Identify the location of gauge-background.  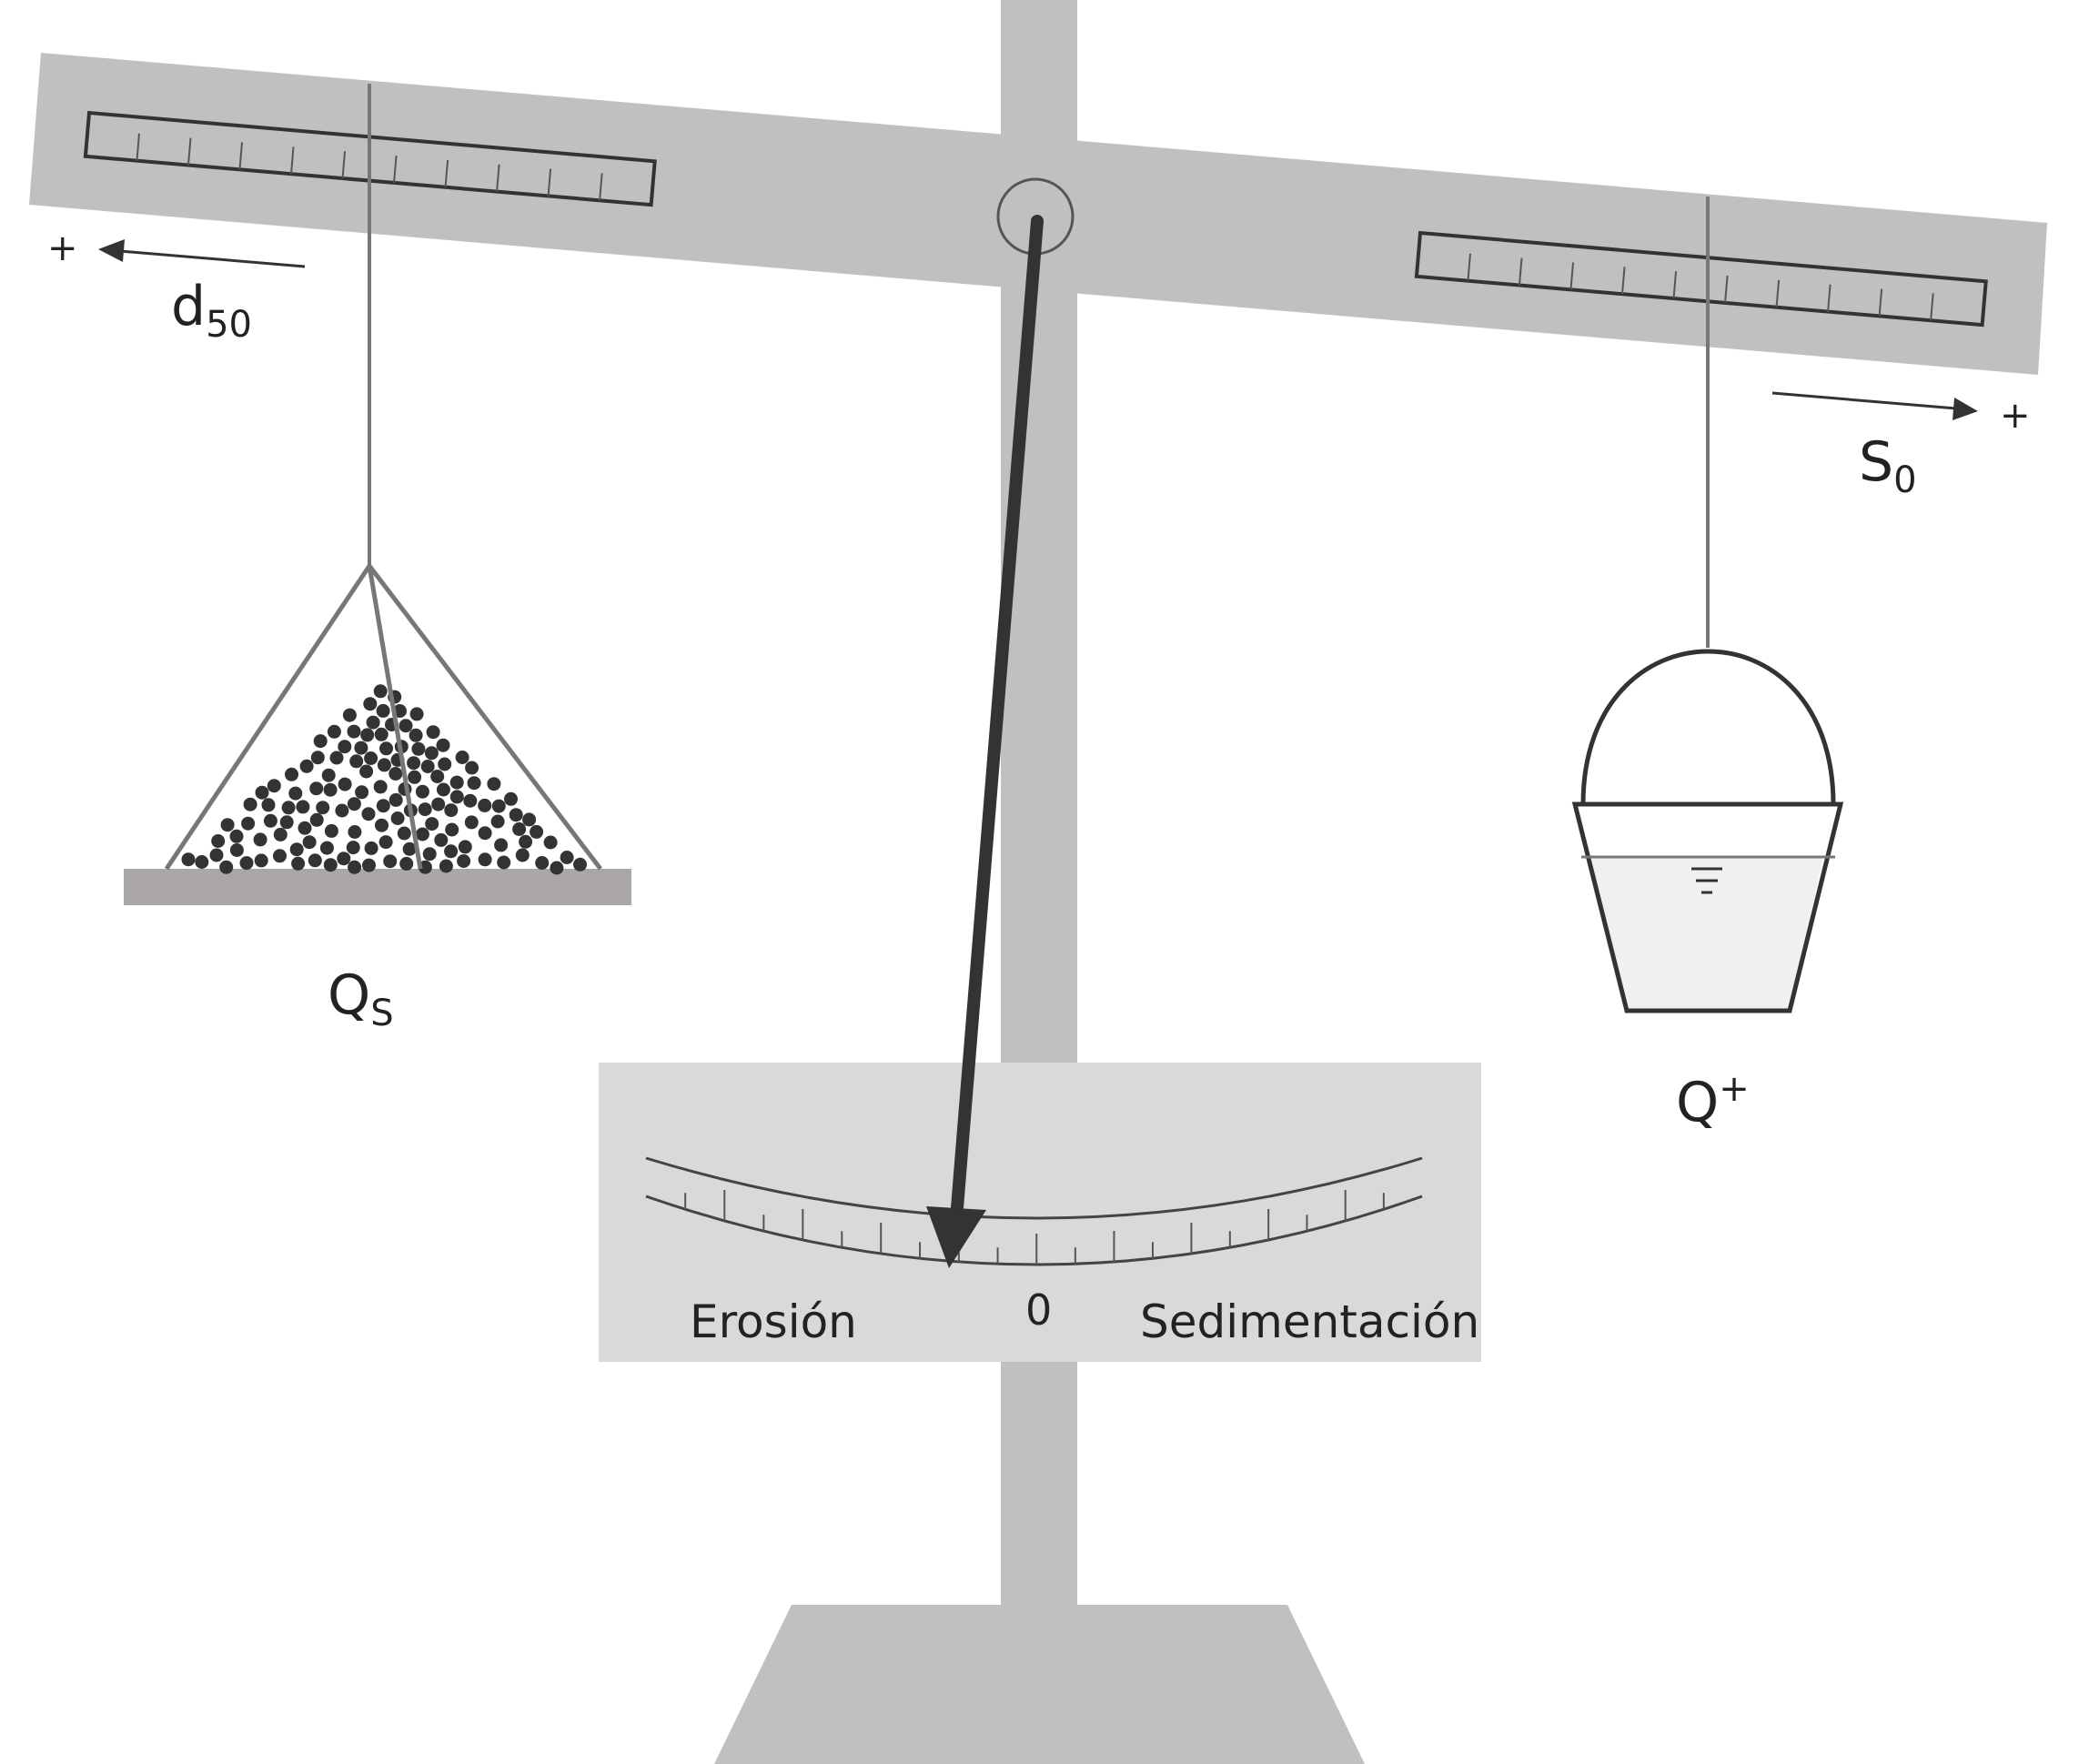
(1040, 1213).